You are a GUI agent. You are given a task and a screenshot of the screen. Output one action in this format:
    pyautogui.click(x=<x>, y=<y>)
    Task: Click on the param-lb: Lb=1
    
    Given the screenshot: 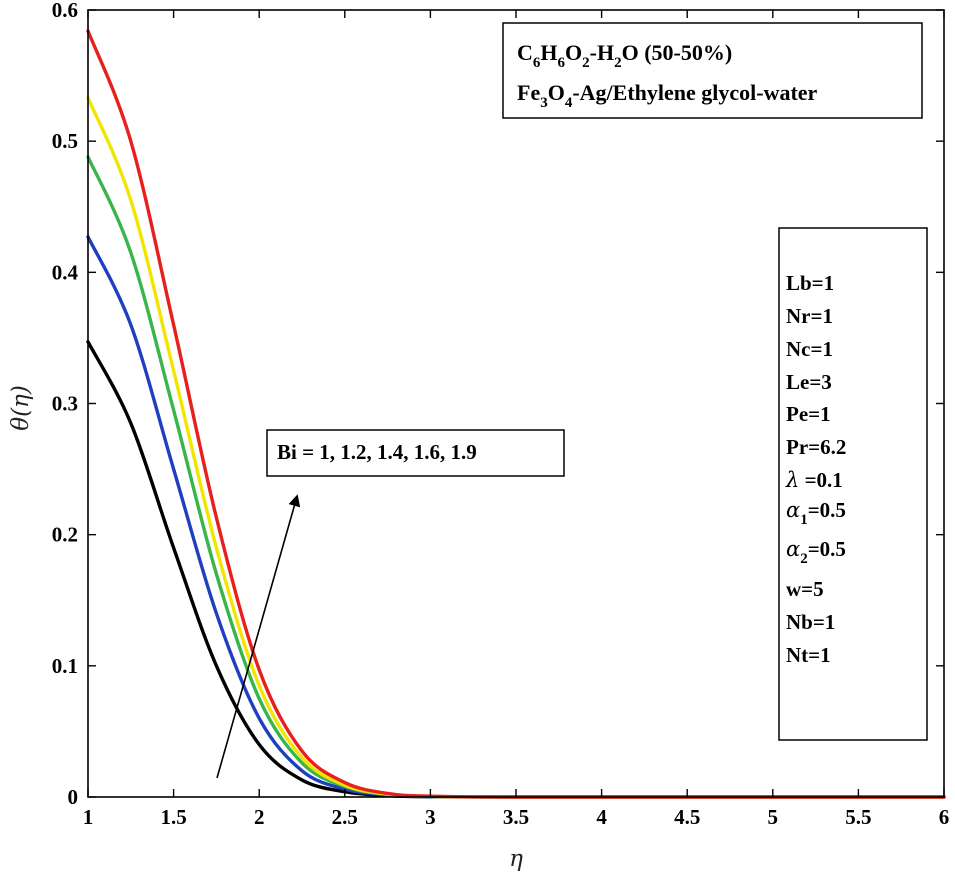 What is the action you would take?
    pyautogui.click(x=810, y=283)
    